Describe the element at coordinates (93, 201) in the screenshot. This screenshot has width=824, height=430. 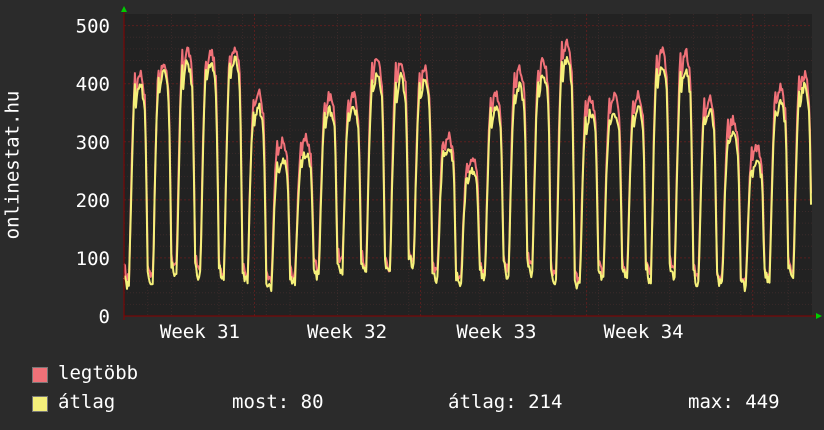
I see `y-tick-label: 200` at that location.